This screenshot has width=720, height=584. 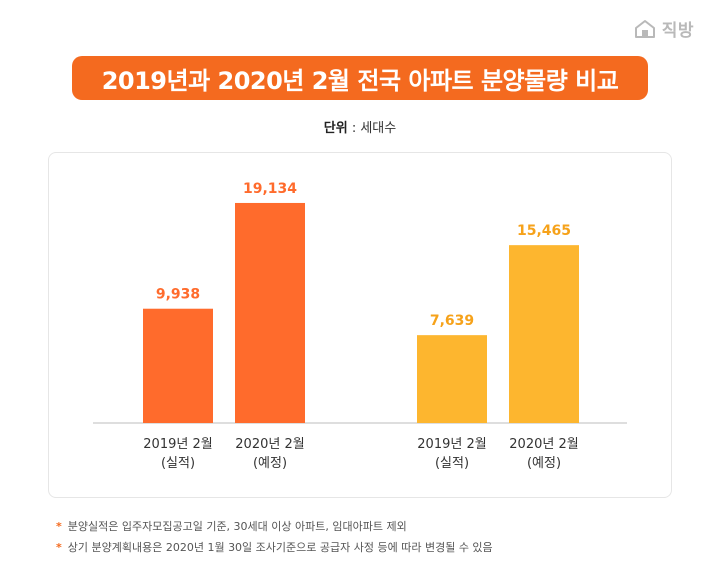 What do you see at coordinates (178, 295) in the screenshot?
I see `data-label: 9,938` at bounding box center [178, 295].